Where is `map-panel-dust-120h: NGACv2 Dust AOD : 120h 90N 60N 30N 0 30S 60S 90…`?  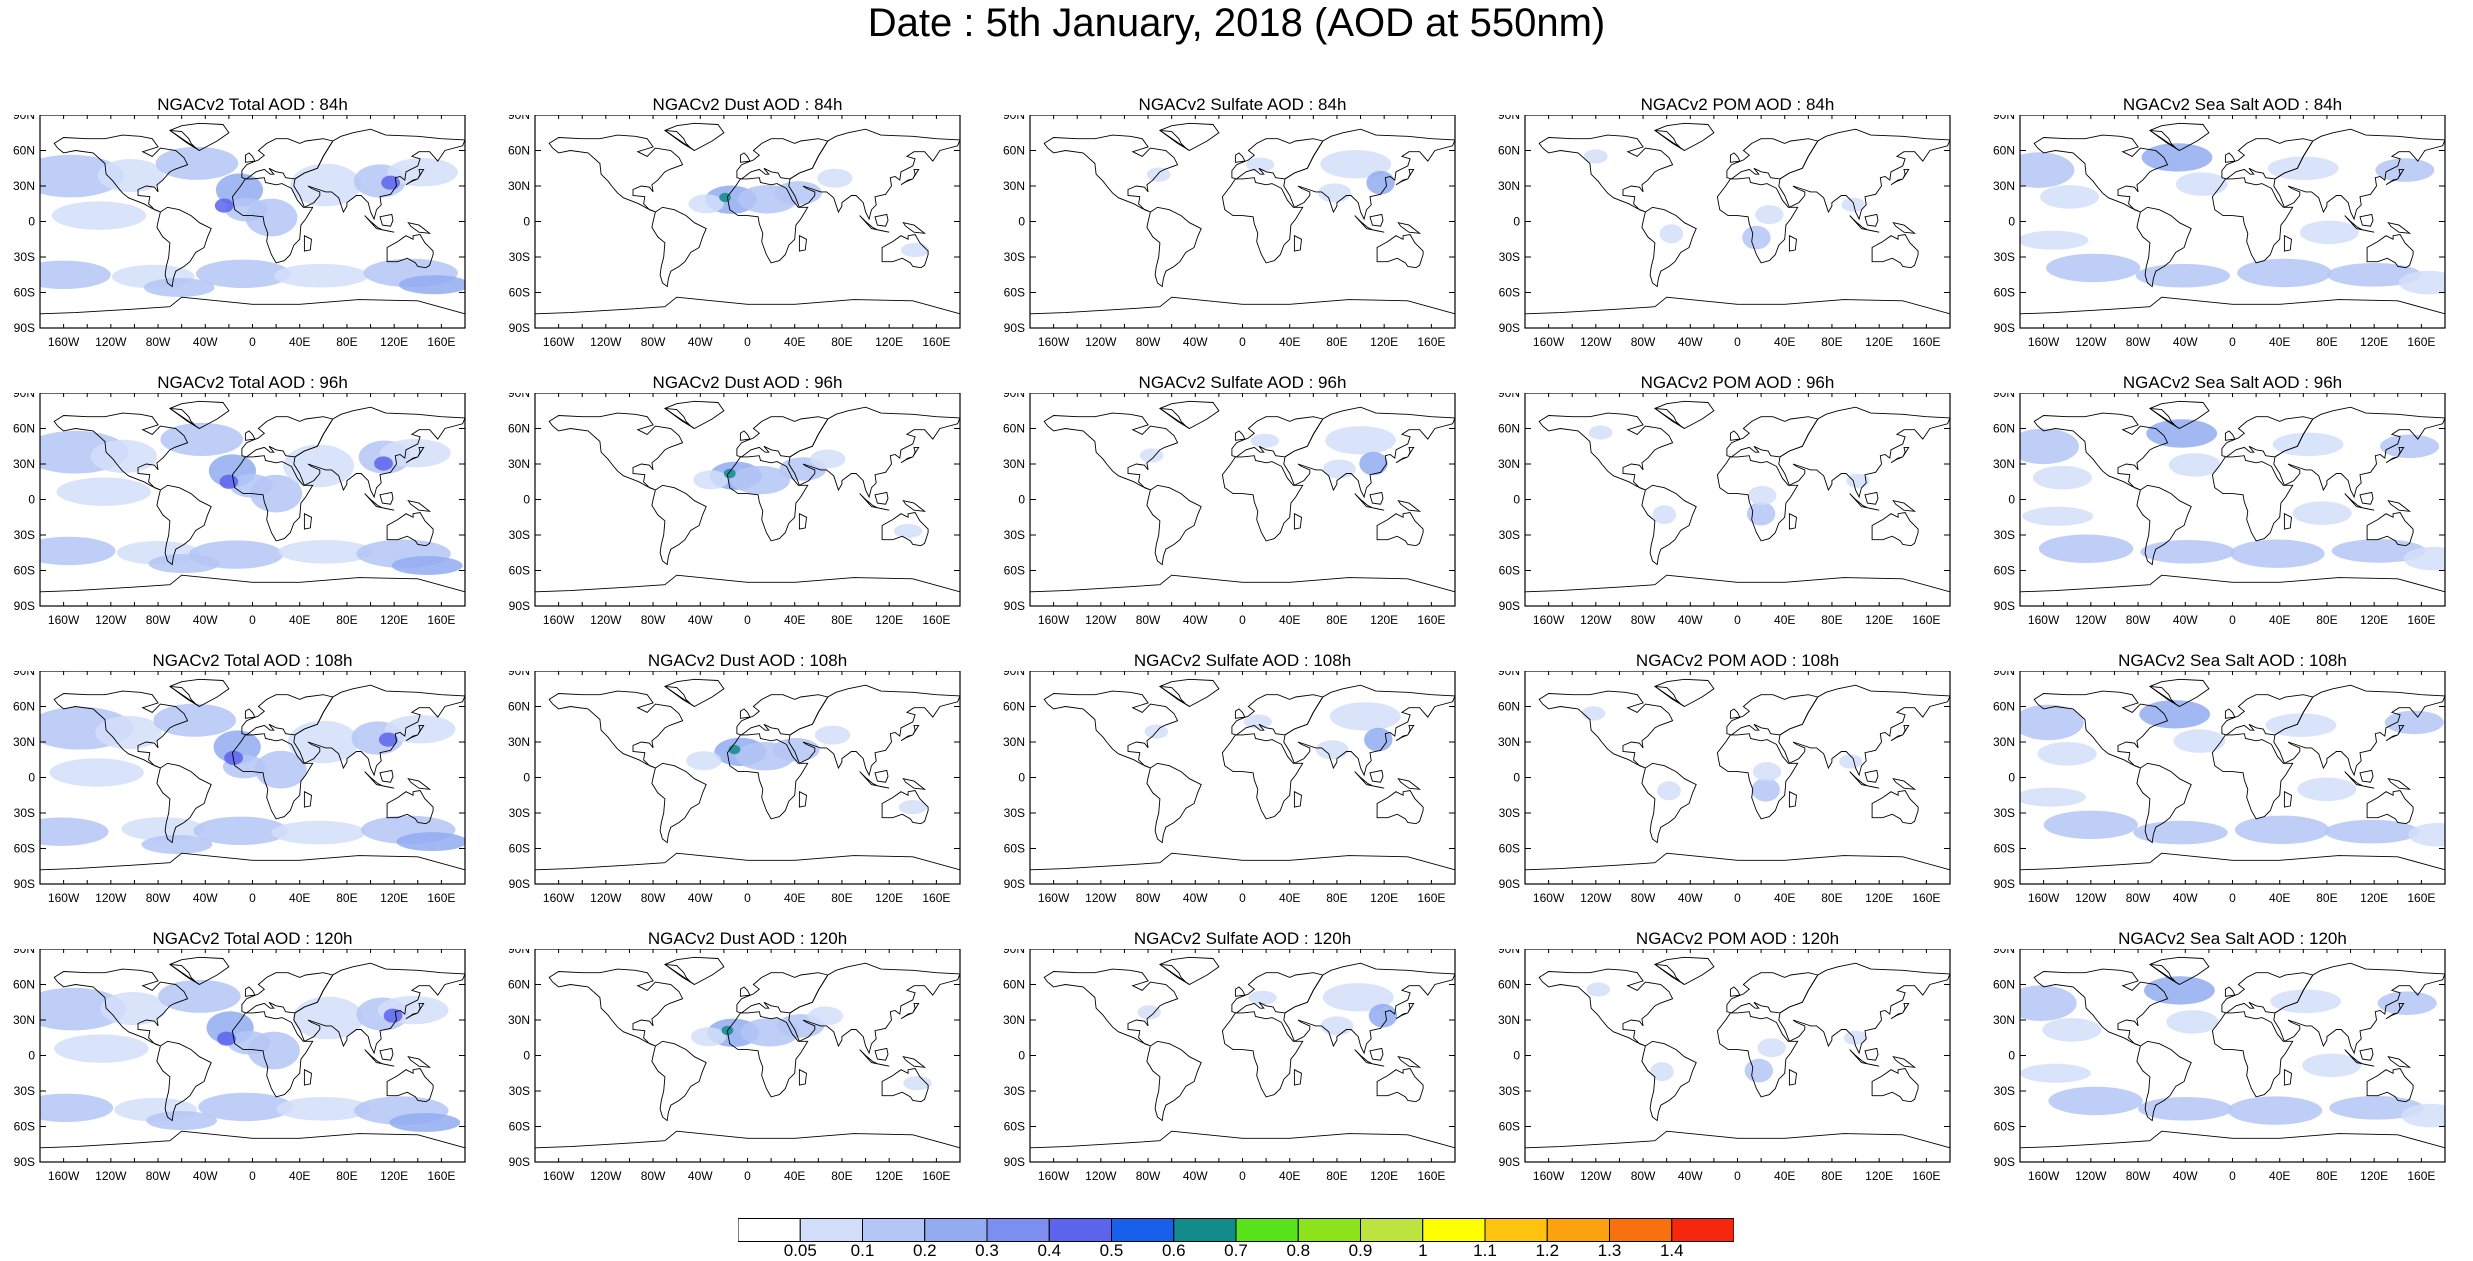
map-panel-dust-120h: NGACv2 Dust AOD : 120h 90N 60N 30N 0 30S 60S 90… is located at coordinates (747, 1069).